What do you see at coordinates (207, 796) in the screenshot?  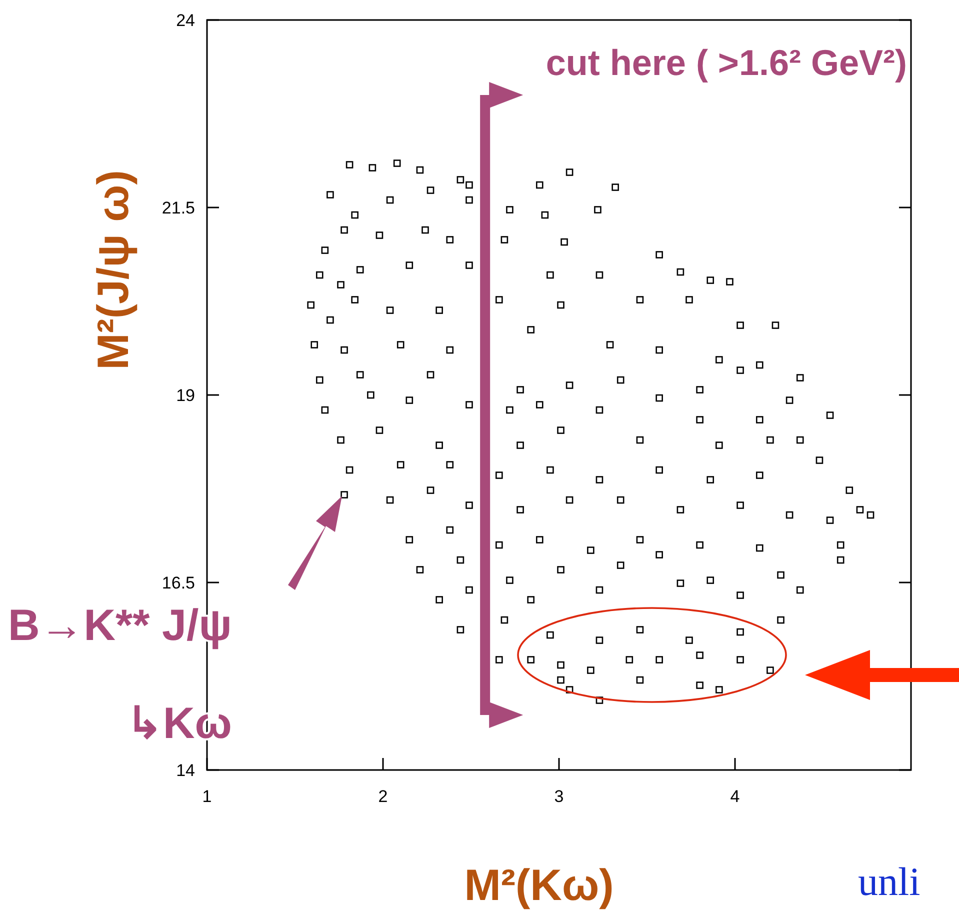 I see `x-tick-label: 1` at bounding box center [207, 796].